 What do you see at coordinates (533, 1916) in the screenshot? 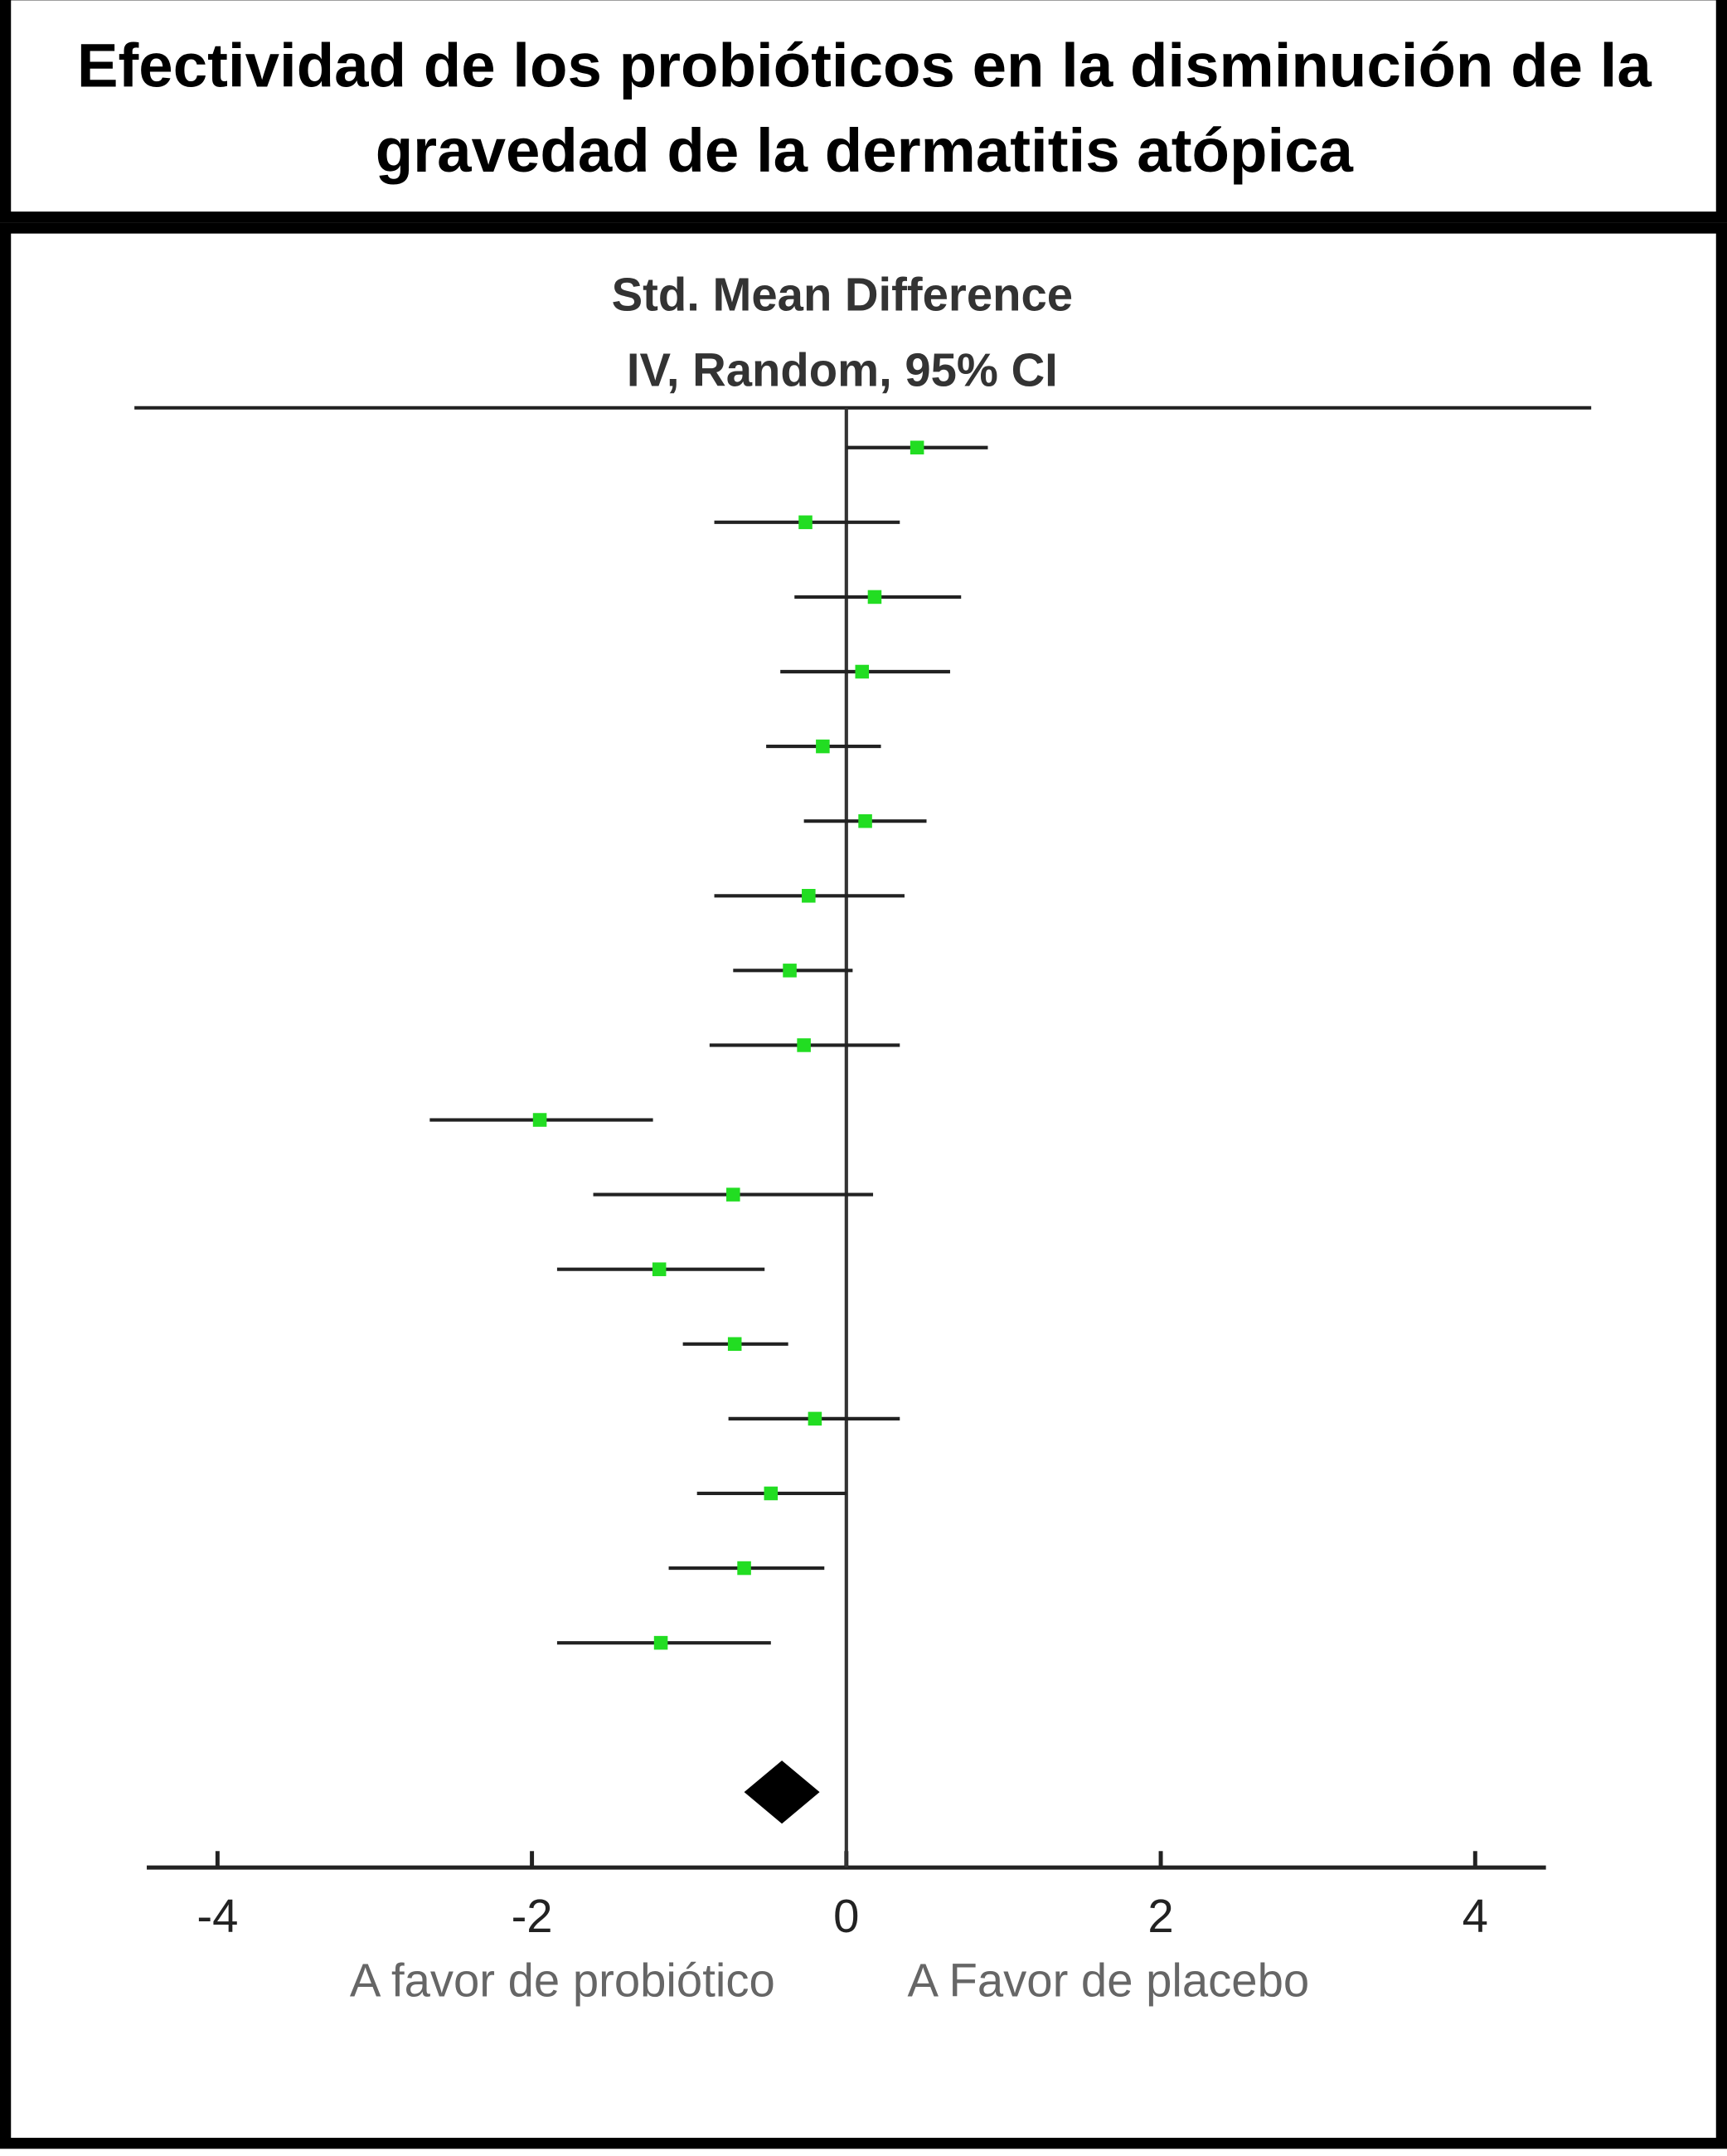
I see `x-tick-label: -2` at bounding box center [533, 1916].